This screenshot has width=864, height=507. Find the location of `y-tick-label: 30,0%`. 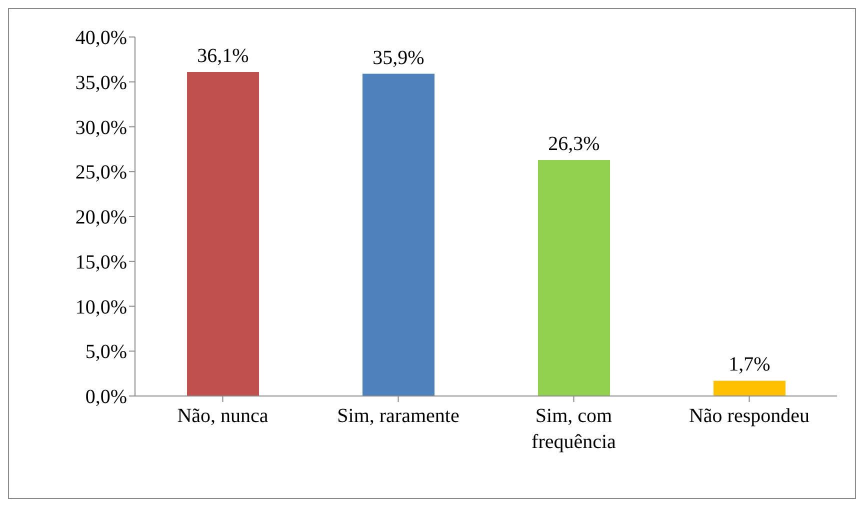

y-tick-label: 30,0% is located at coordinates (101, 127).